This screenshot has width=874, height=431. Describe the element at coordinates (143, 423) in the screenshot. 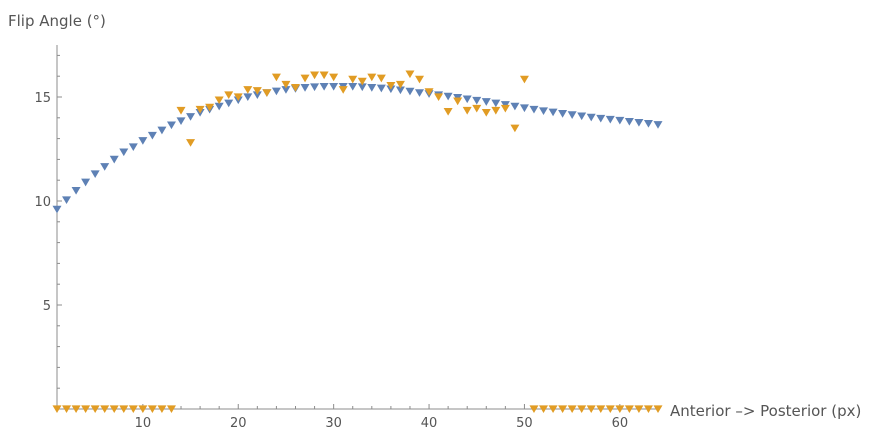

I see `x-tick-label: 10` at that location.